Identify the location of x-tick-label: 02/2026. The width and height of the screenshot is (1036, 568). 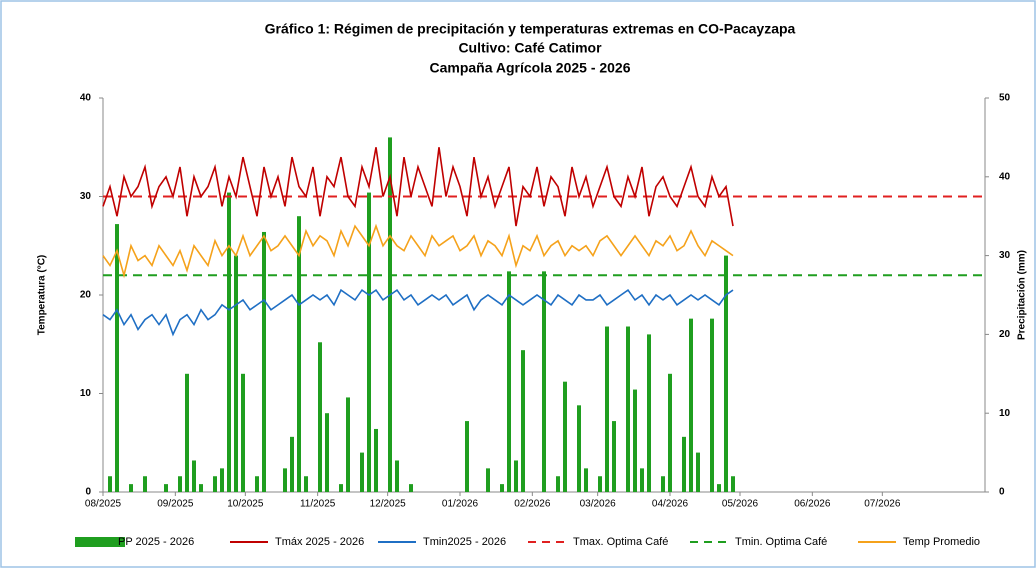
(532, 504).